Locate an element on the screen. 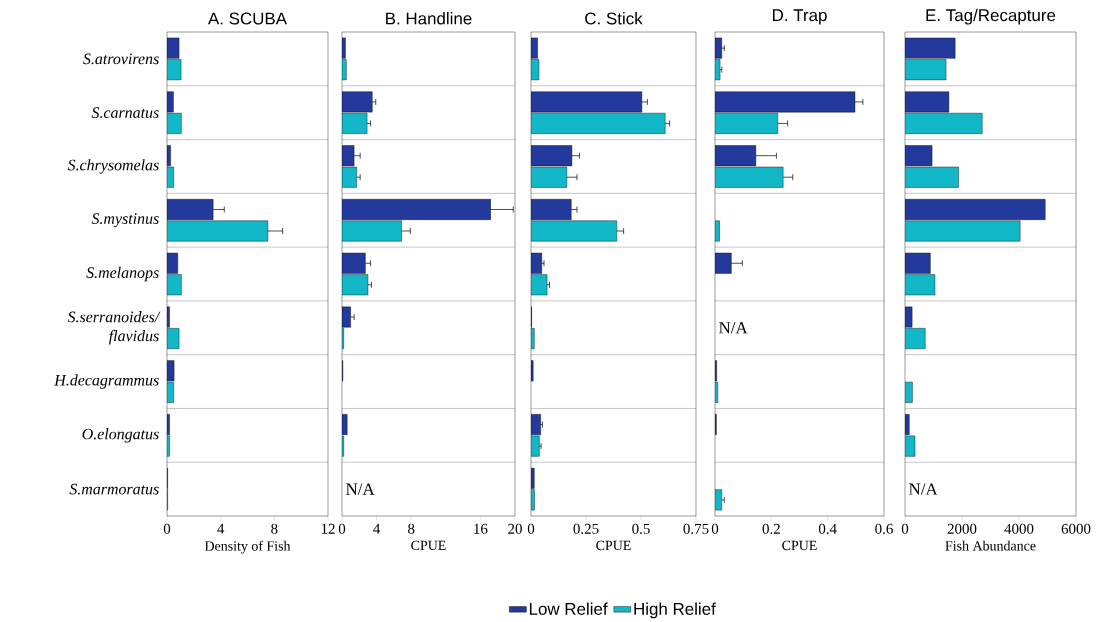 This screenshot has width=1098, height=622. x-tick-label: 0.4 is located at coordinates (827, 528).